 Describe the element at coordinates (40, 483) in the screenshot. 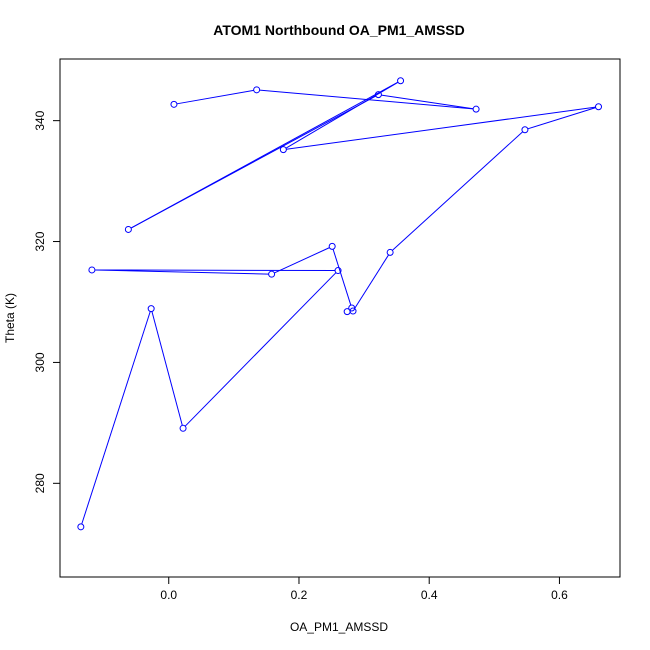

I see `y-tick-label: 280` at that location.